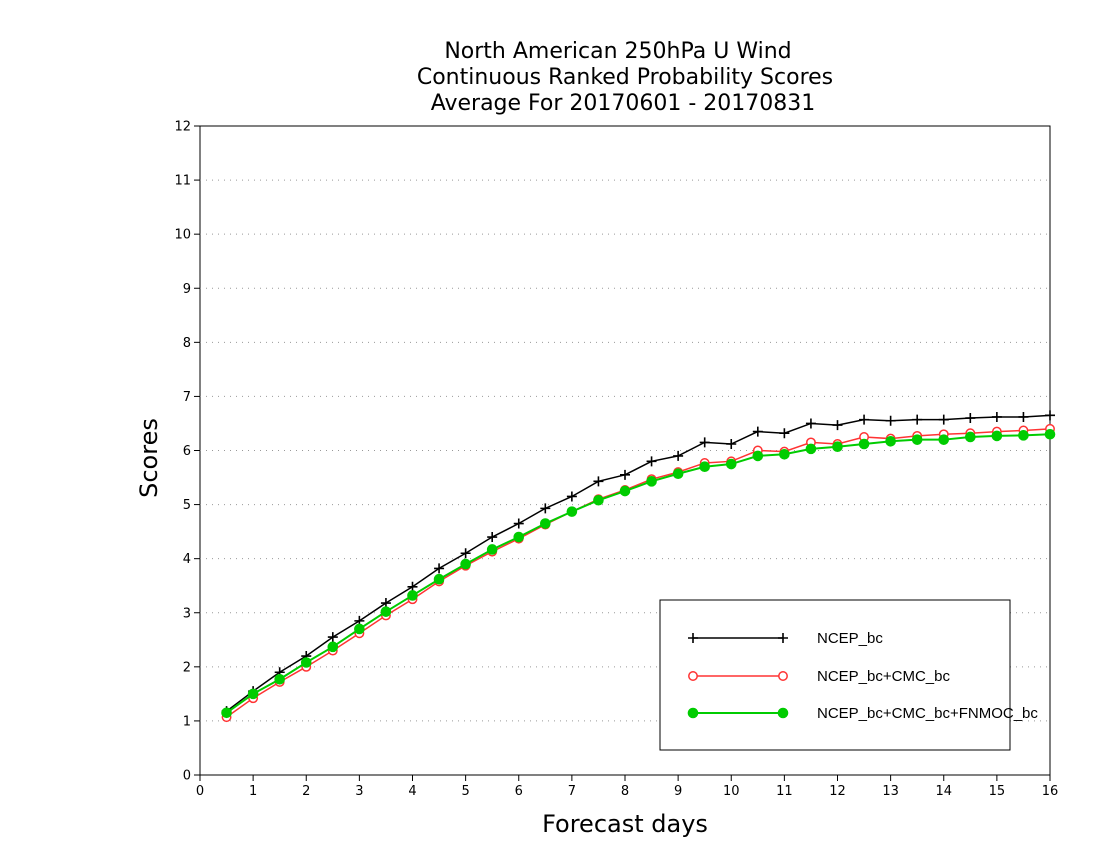 The image size is (1100, 850). Describe the element at coordinates (182, 181) in the screenshot. I see `y-tick-label: 11` at that location.